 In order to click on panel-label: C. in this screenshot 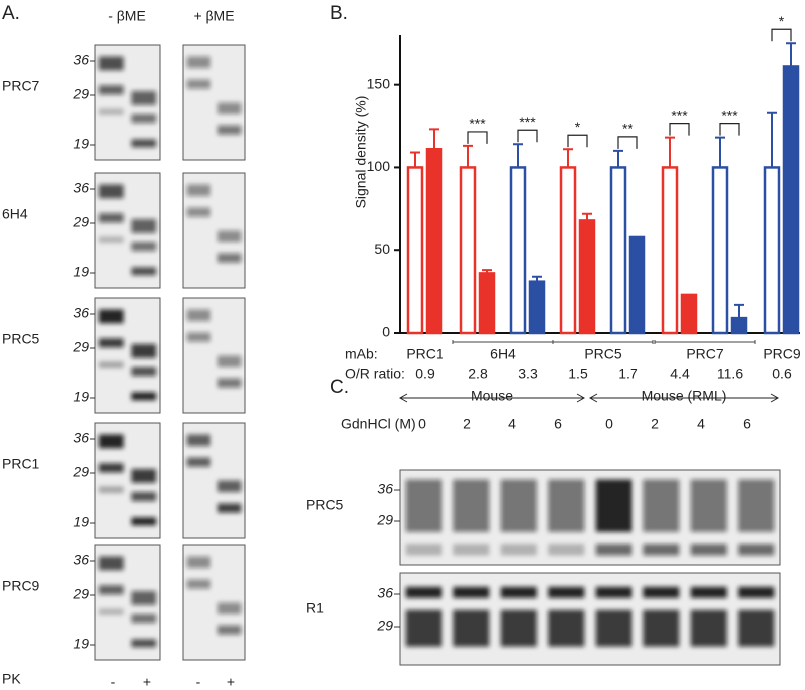, I will do `click(339, 387)`.